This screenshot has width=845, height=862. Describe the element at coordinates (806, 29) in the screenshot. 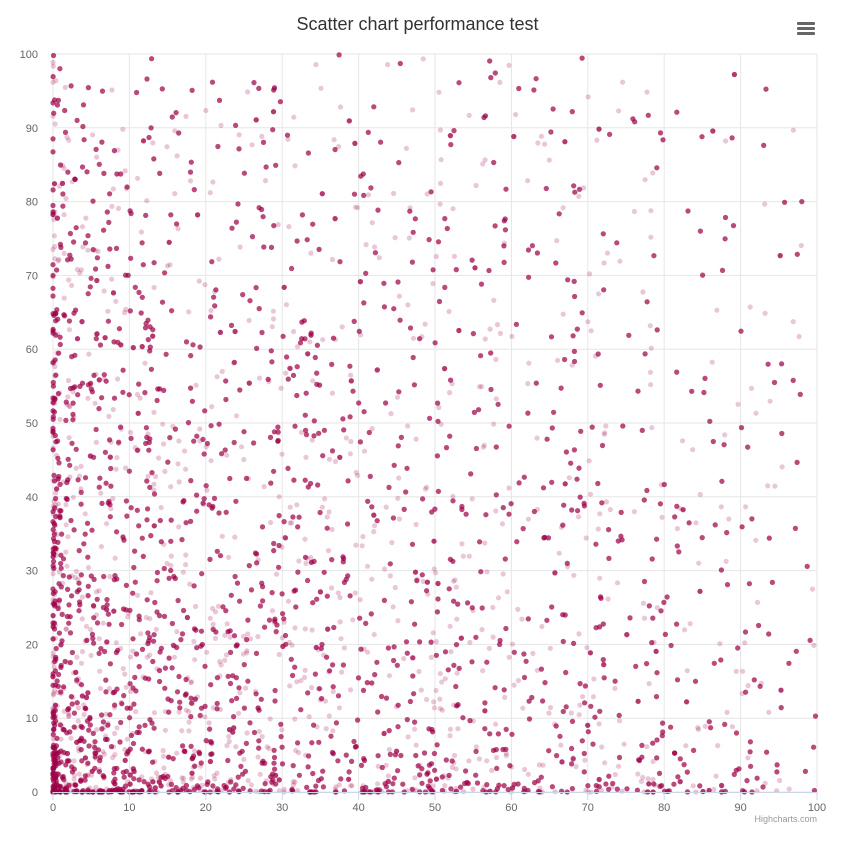

I see `hamburger-menu-icon` at that location.